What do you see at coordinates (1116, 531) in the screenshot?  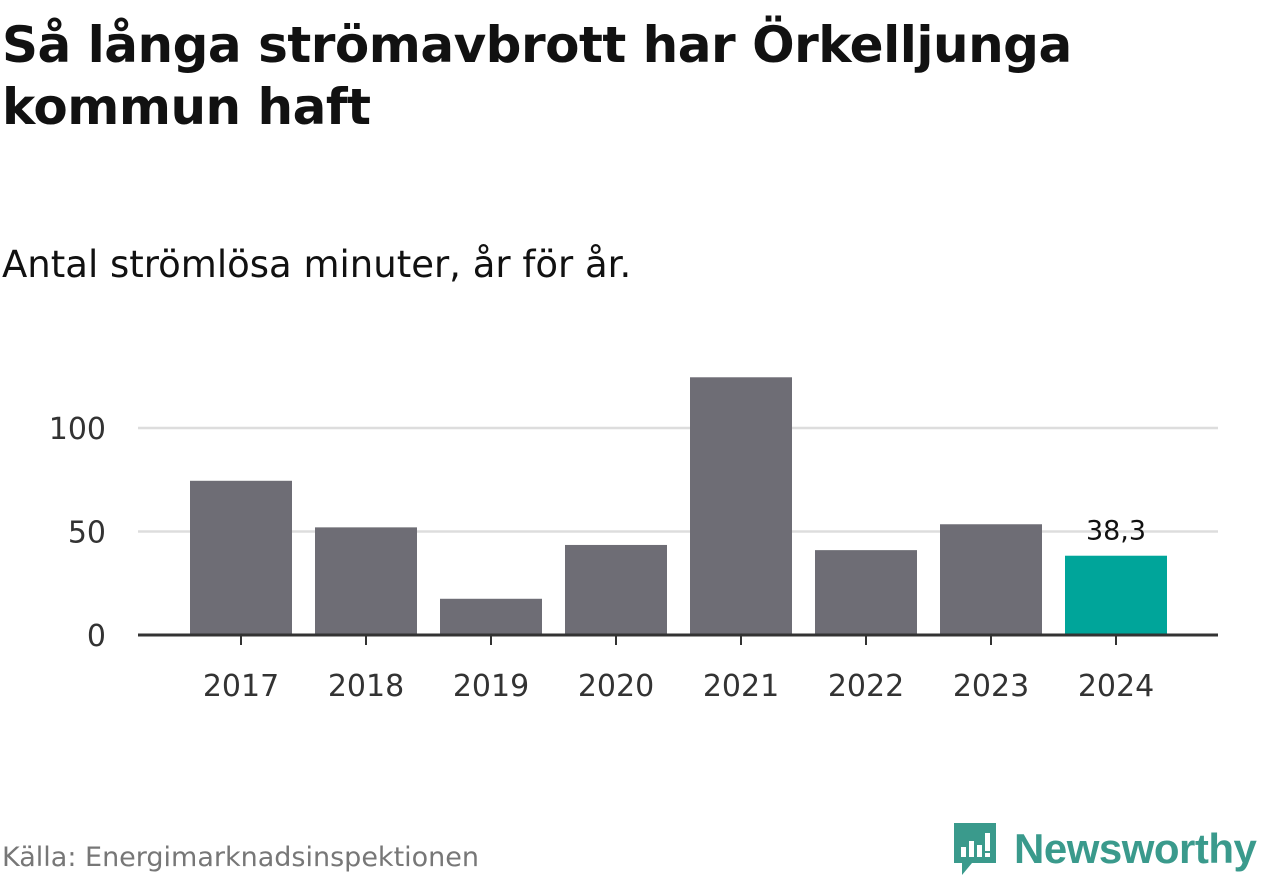 I see `data-label: 38,3` at bounding box center [1116, 531].